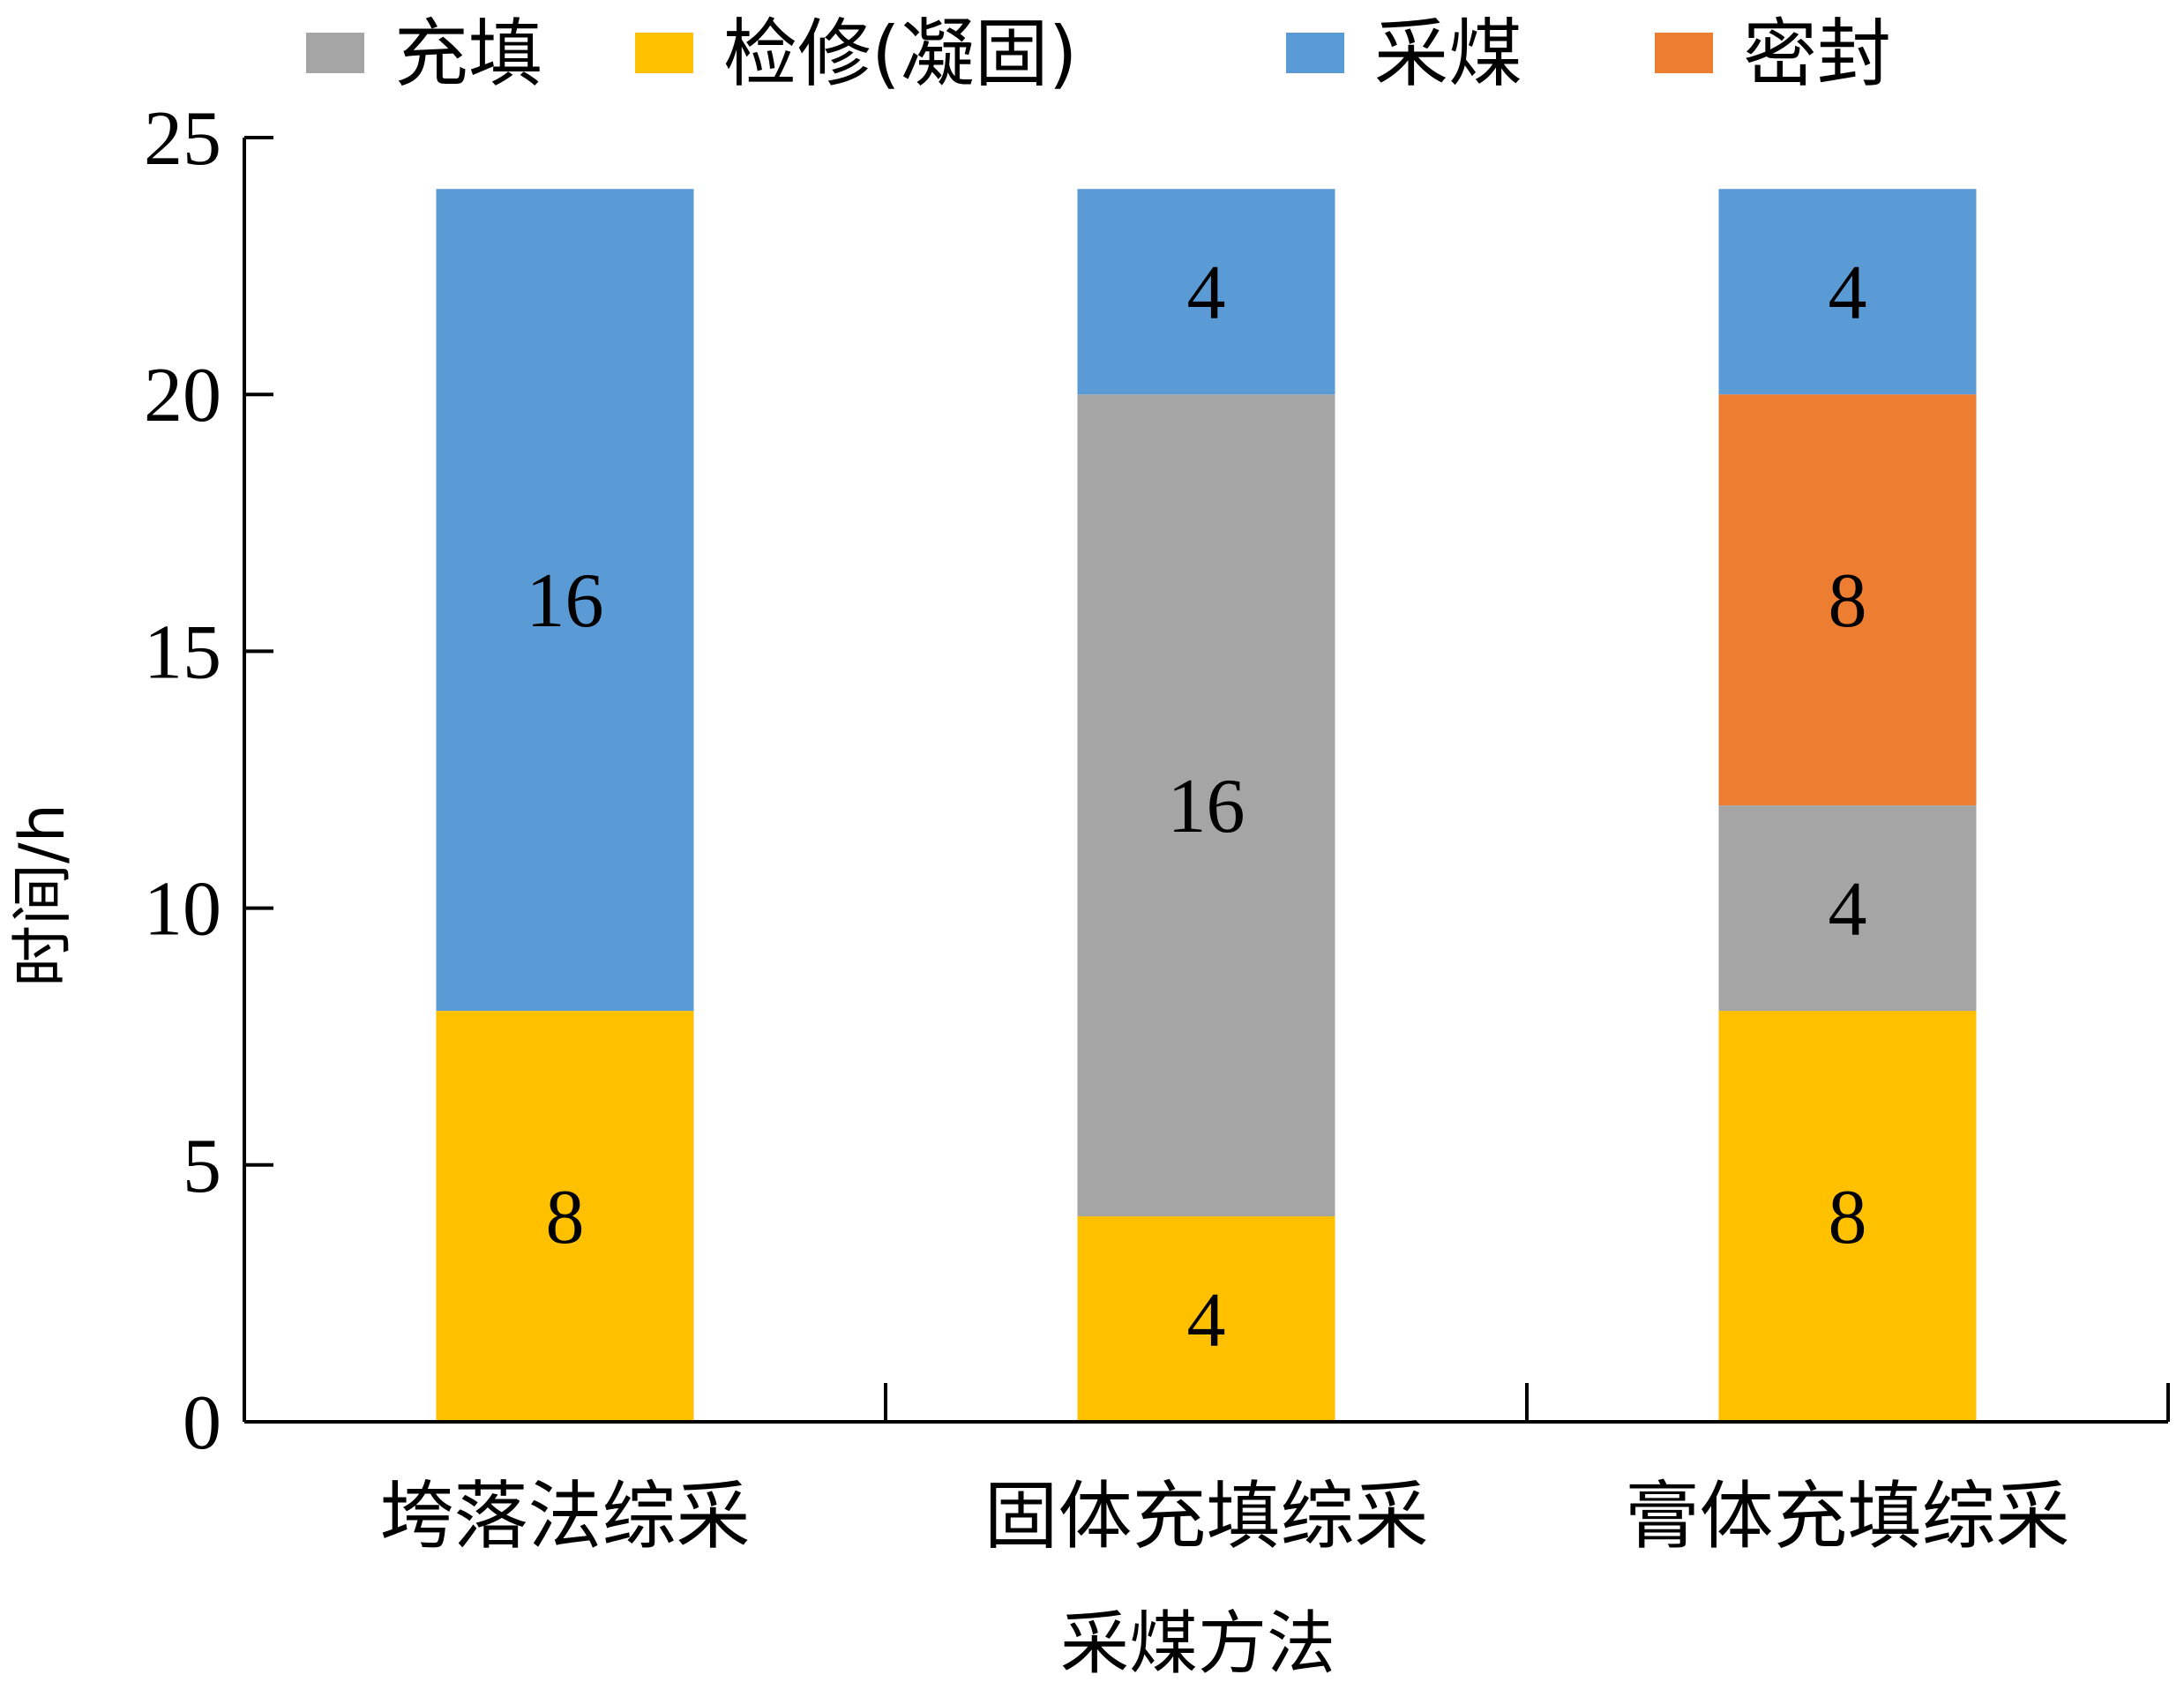  What do you see at coordinates (42, 895) in the screenshot?
I see `y-axis-title: 时间/h` at bounding box center [42, 895].